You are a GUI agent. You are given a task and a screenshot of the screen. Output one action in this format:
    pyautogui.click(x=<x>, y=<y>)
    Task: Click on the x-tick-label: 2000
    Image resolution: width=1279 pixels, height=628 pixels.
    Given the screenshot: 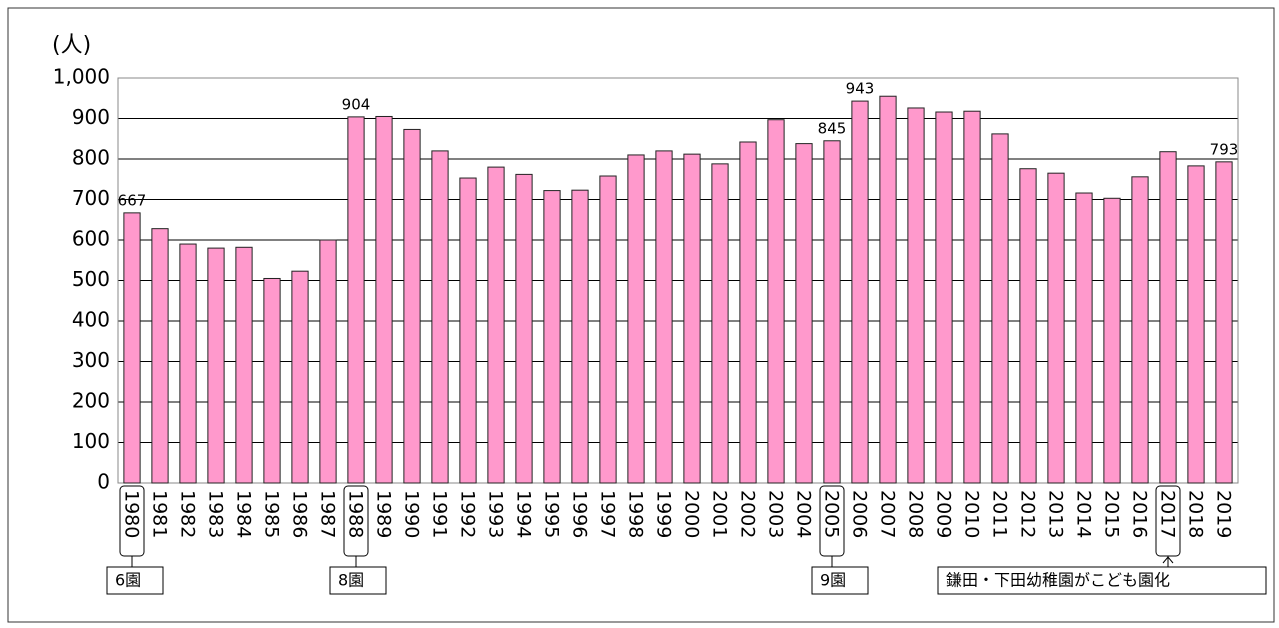 What is the action you would take?
    pyautogui.click(x=692, y=514)
    